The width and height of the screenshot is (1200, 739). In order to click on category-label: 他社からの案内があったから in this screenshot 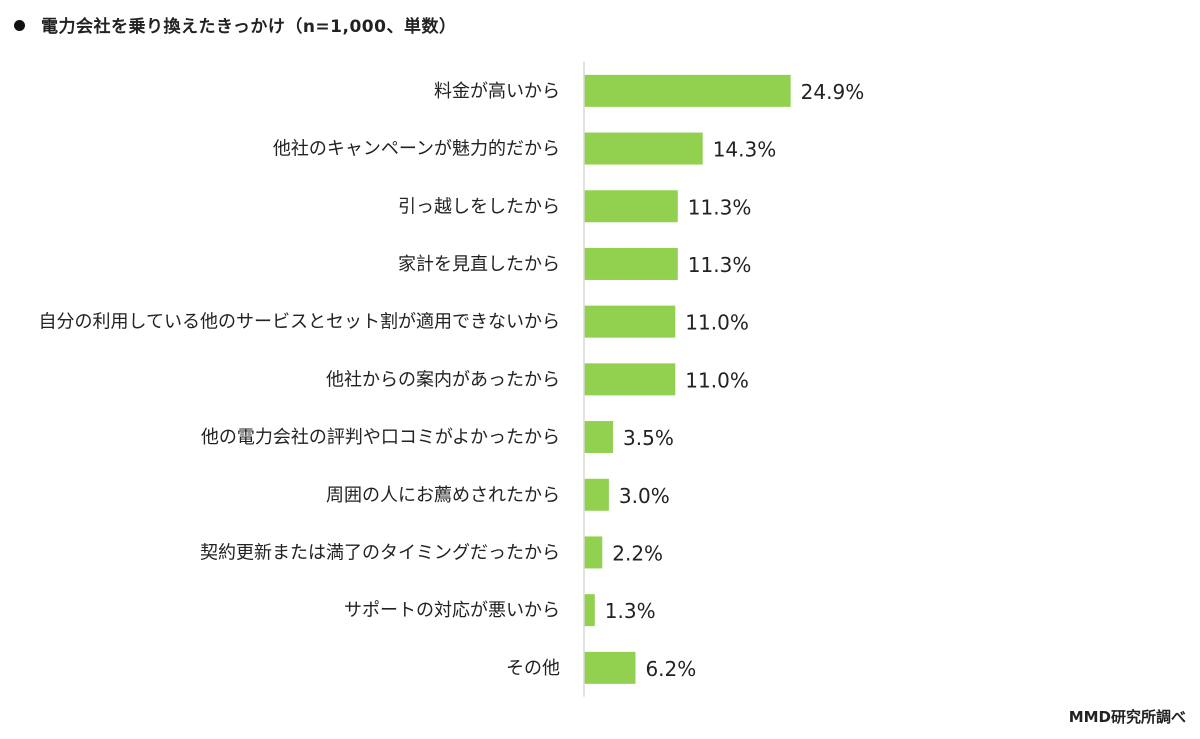, I will do `click(443, 379)`.